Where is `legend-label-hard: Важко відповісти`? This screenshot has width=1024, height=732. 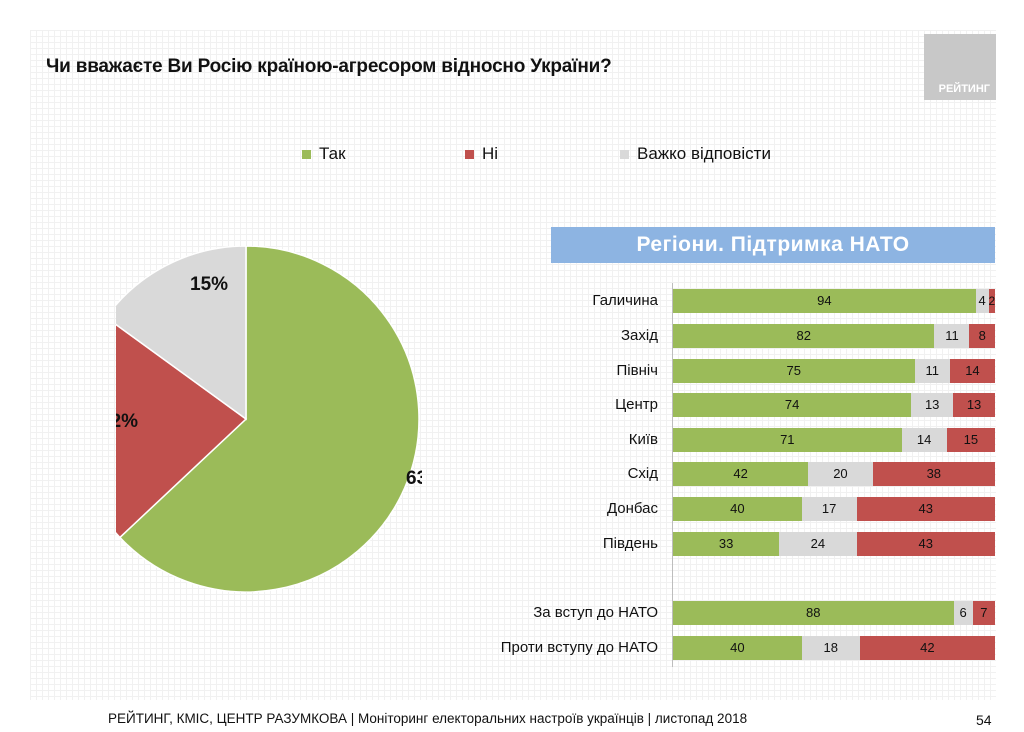 legend-label-hard: Важко відповісти is located at coordinates (704, 153).